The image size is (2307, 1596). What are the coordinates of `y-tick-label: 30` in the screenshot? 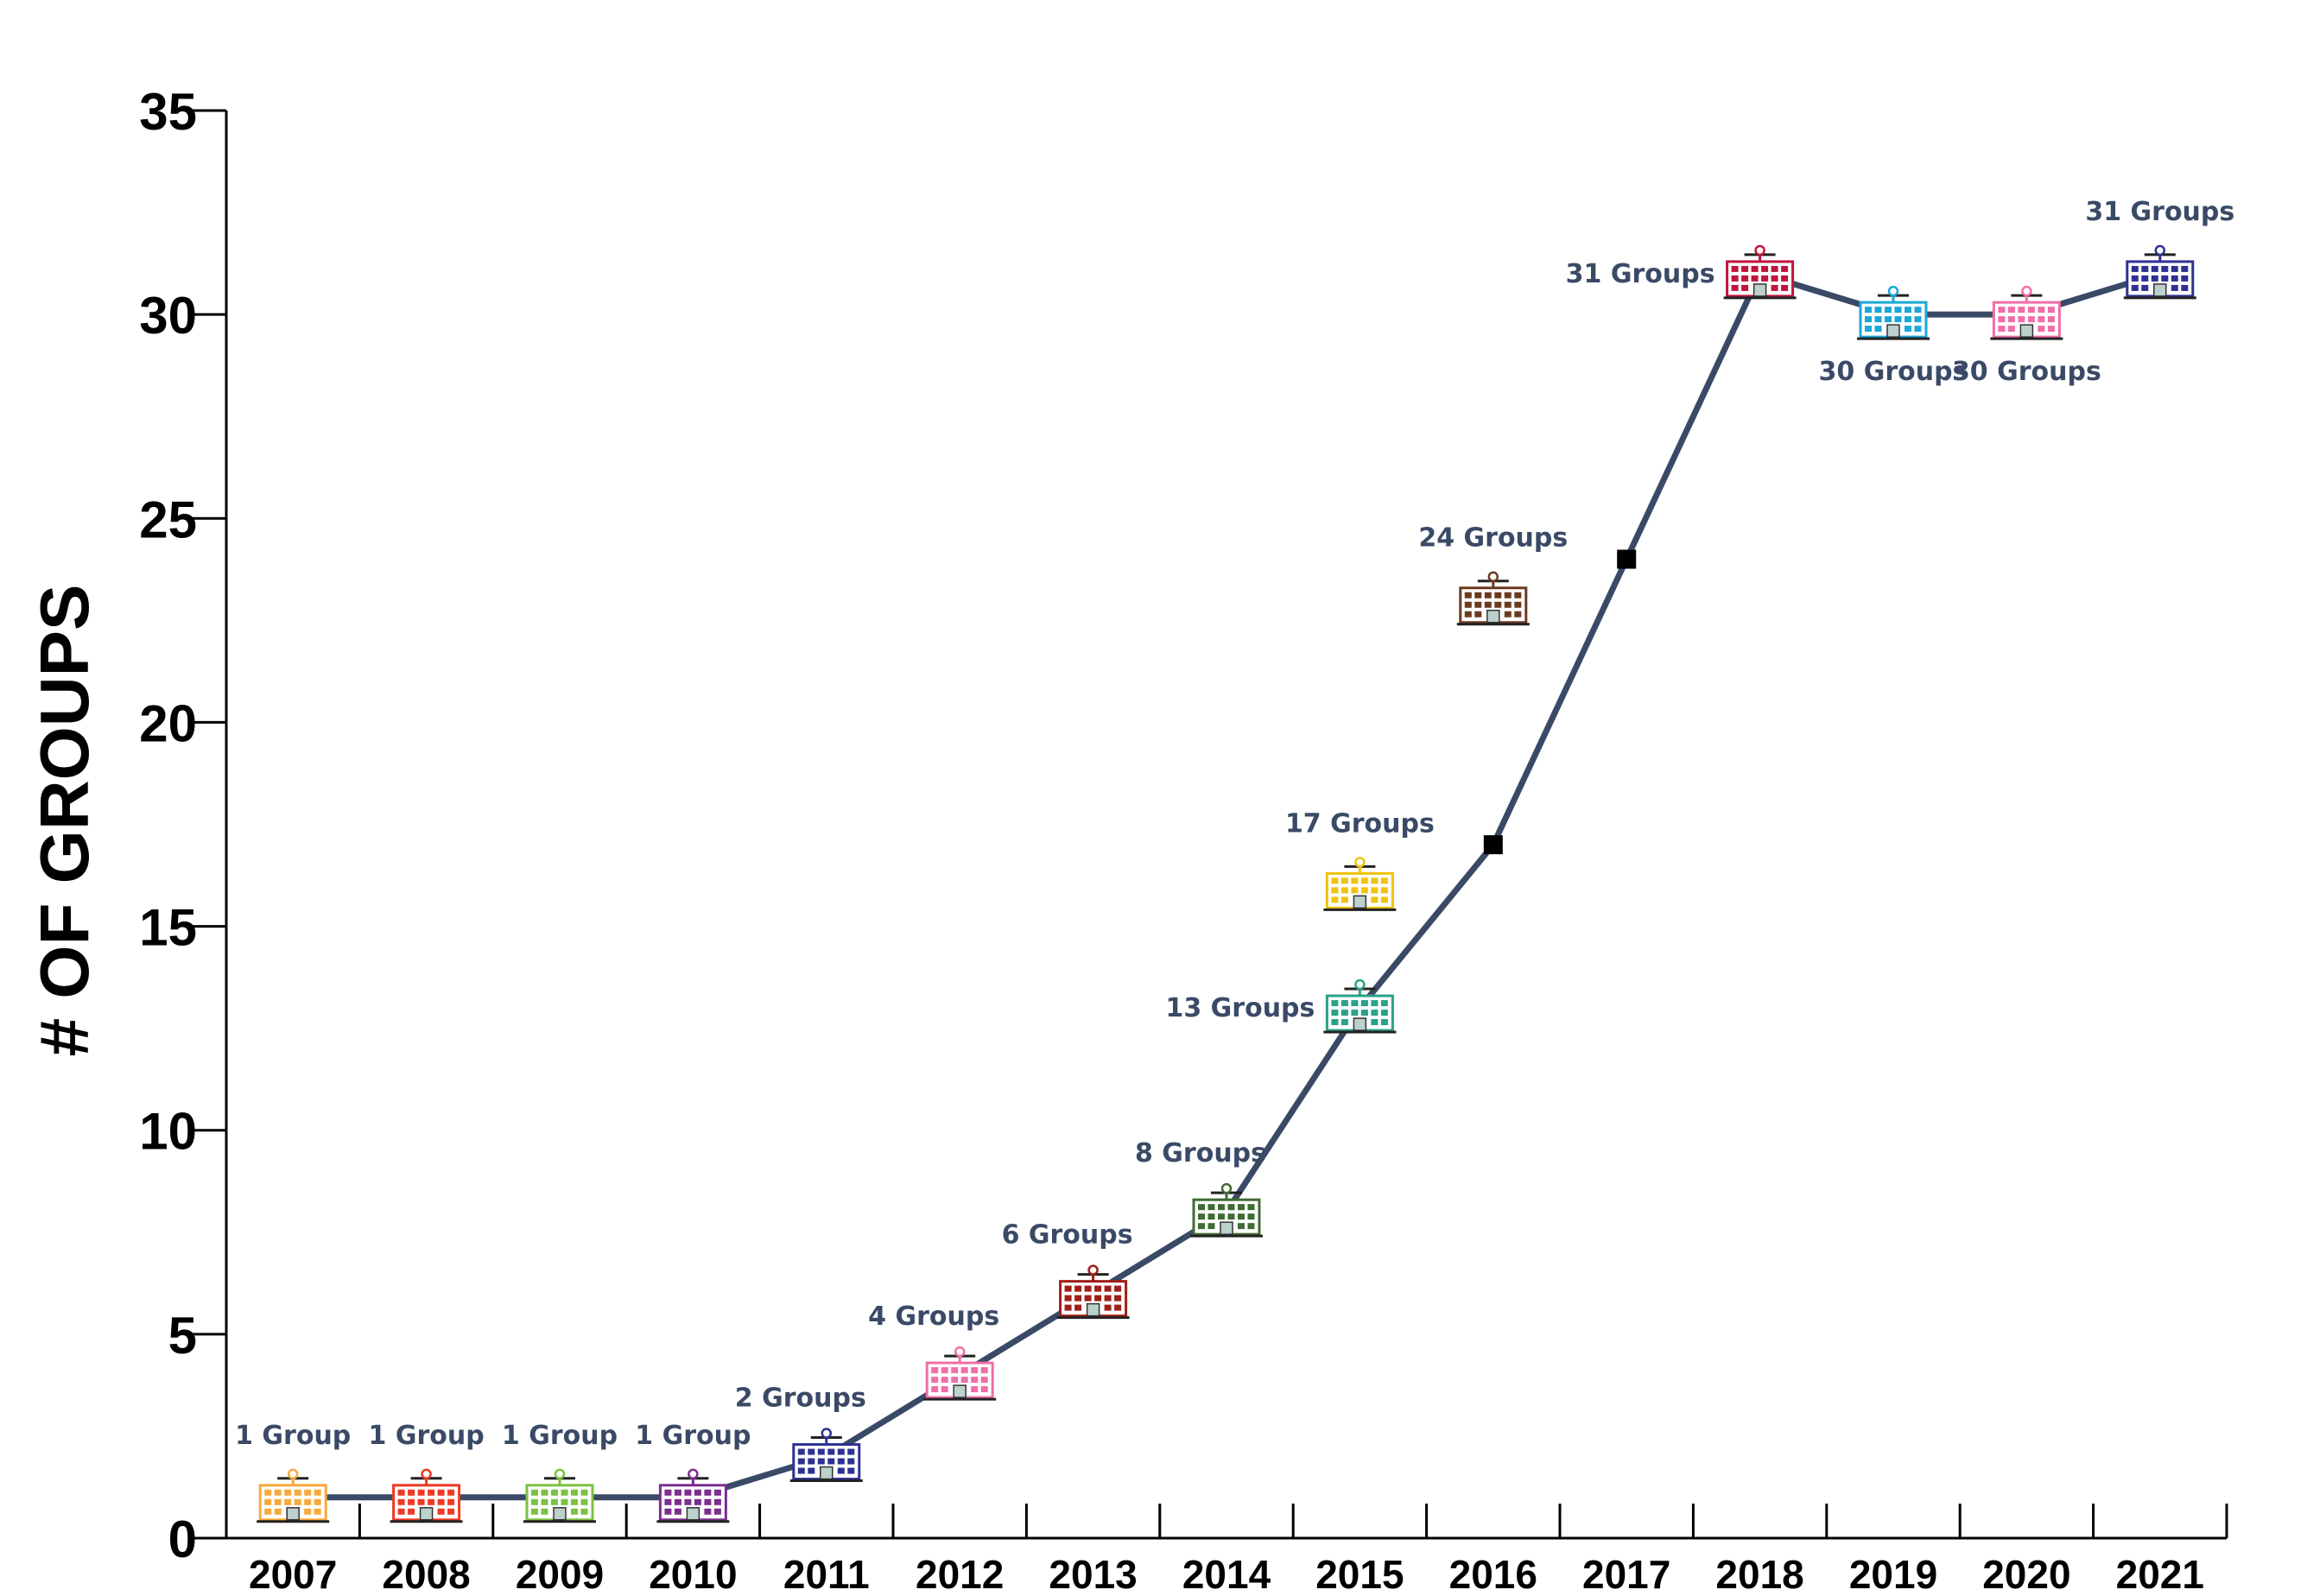 It's located at (168, 316).